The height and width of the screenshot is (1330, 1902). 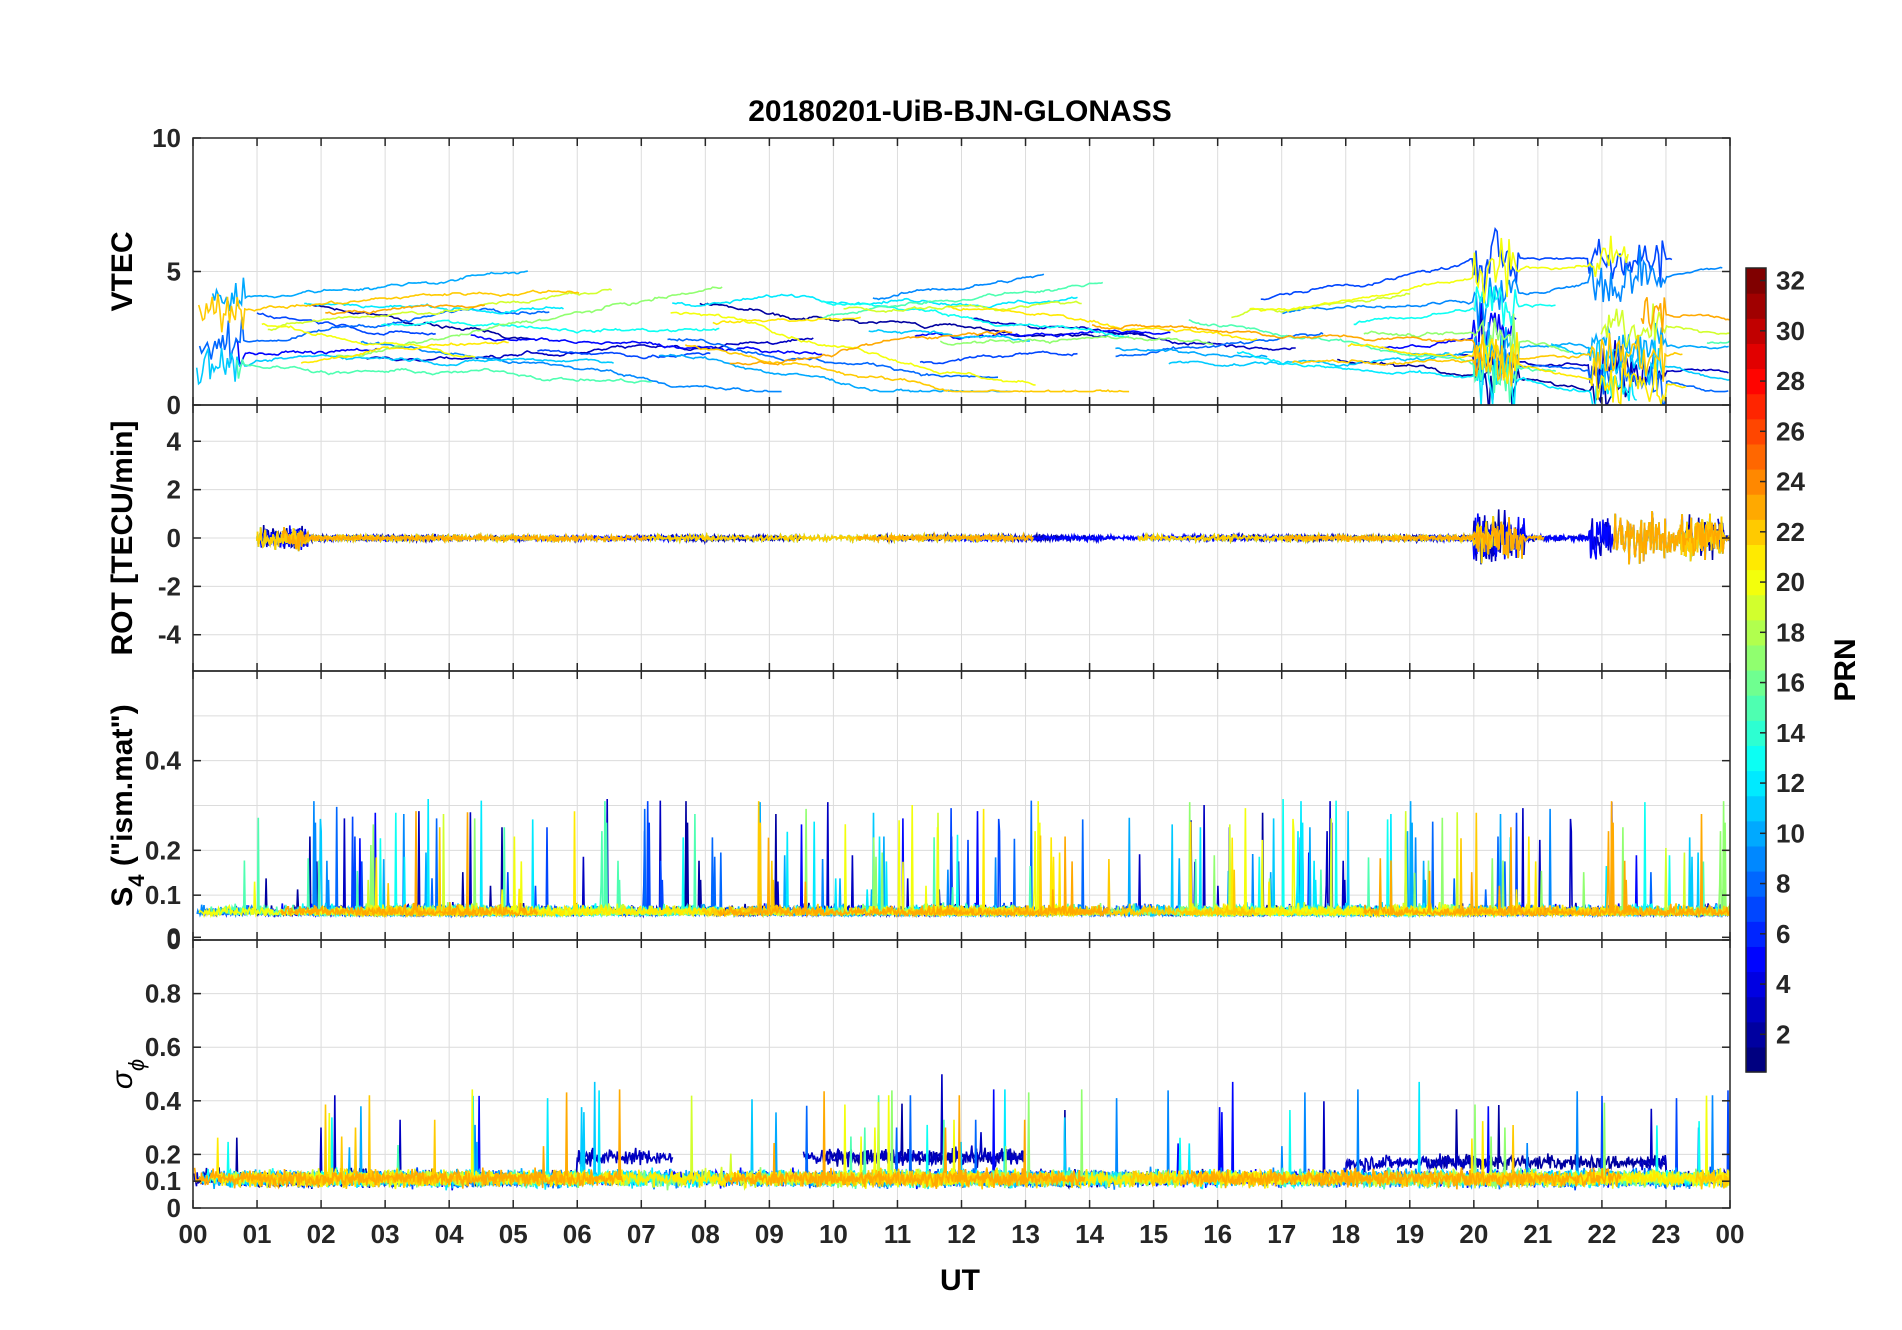 What do you see at coordinates (174, 441) in the screenshot?
I see `y-tick-label: 4` at bounding box center [174, 441].